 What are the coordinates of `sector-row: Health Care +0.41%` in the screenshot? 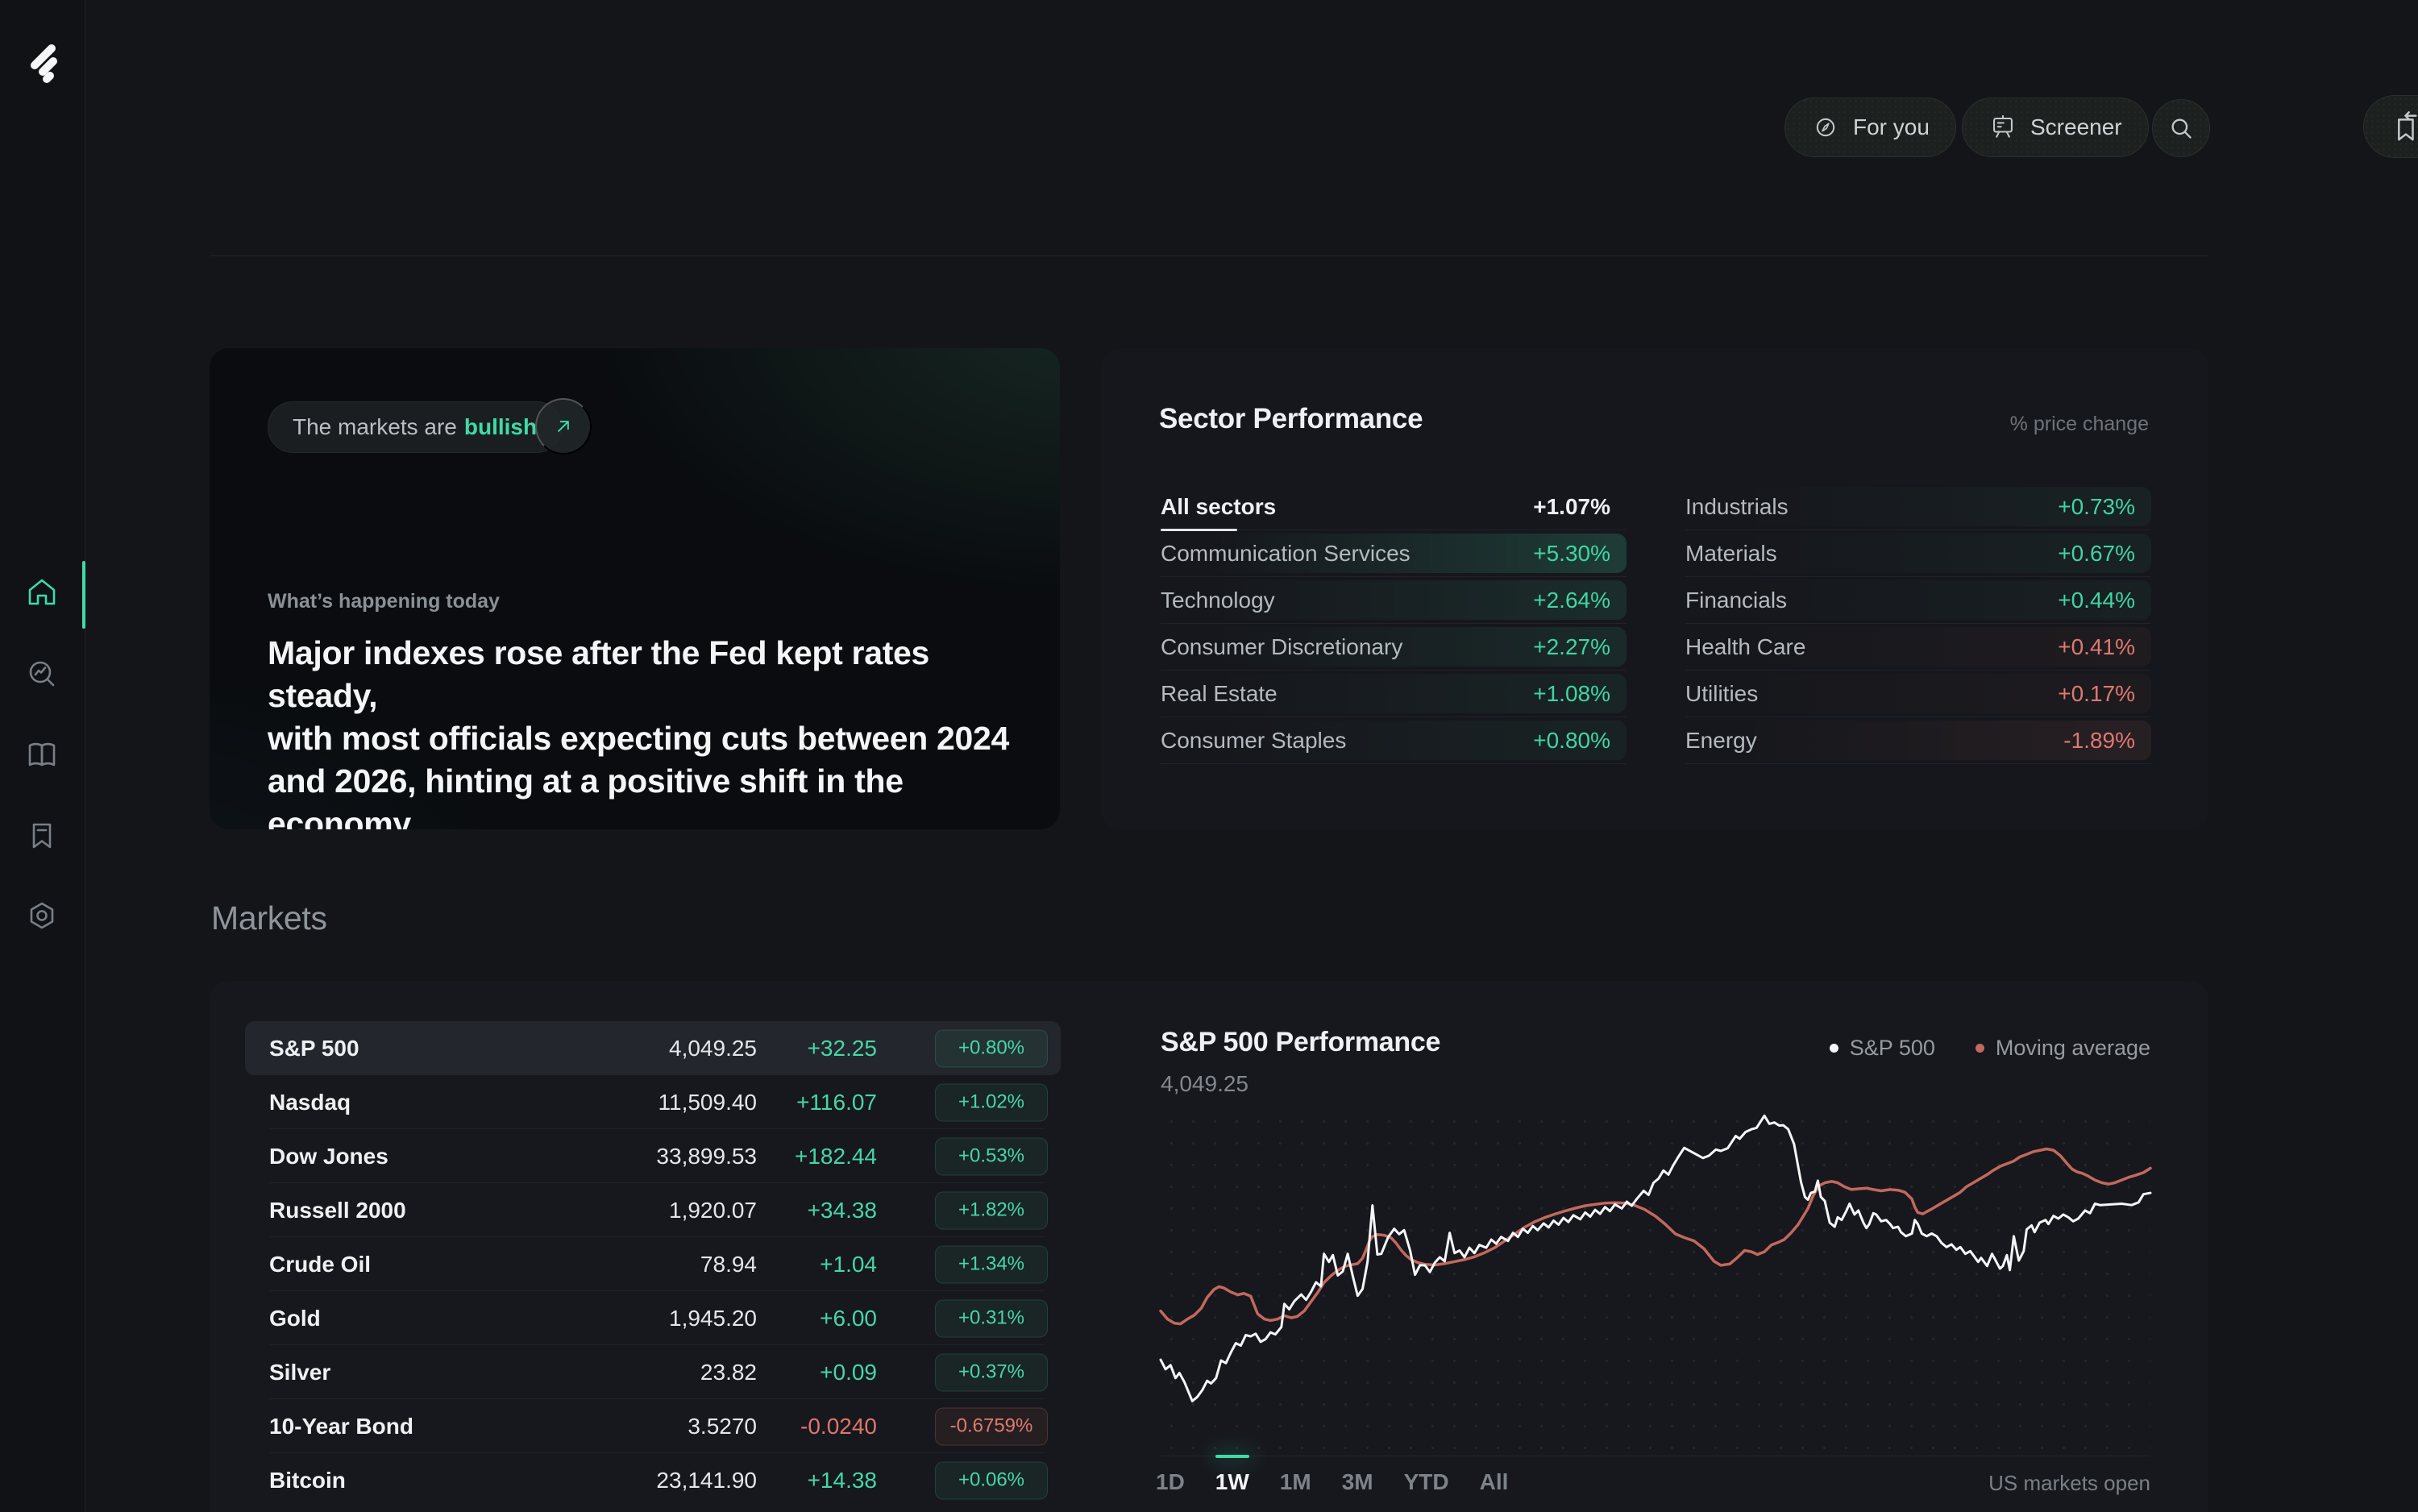 It's located at (1918, 647).